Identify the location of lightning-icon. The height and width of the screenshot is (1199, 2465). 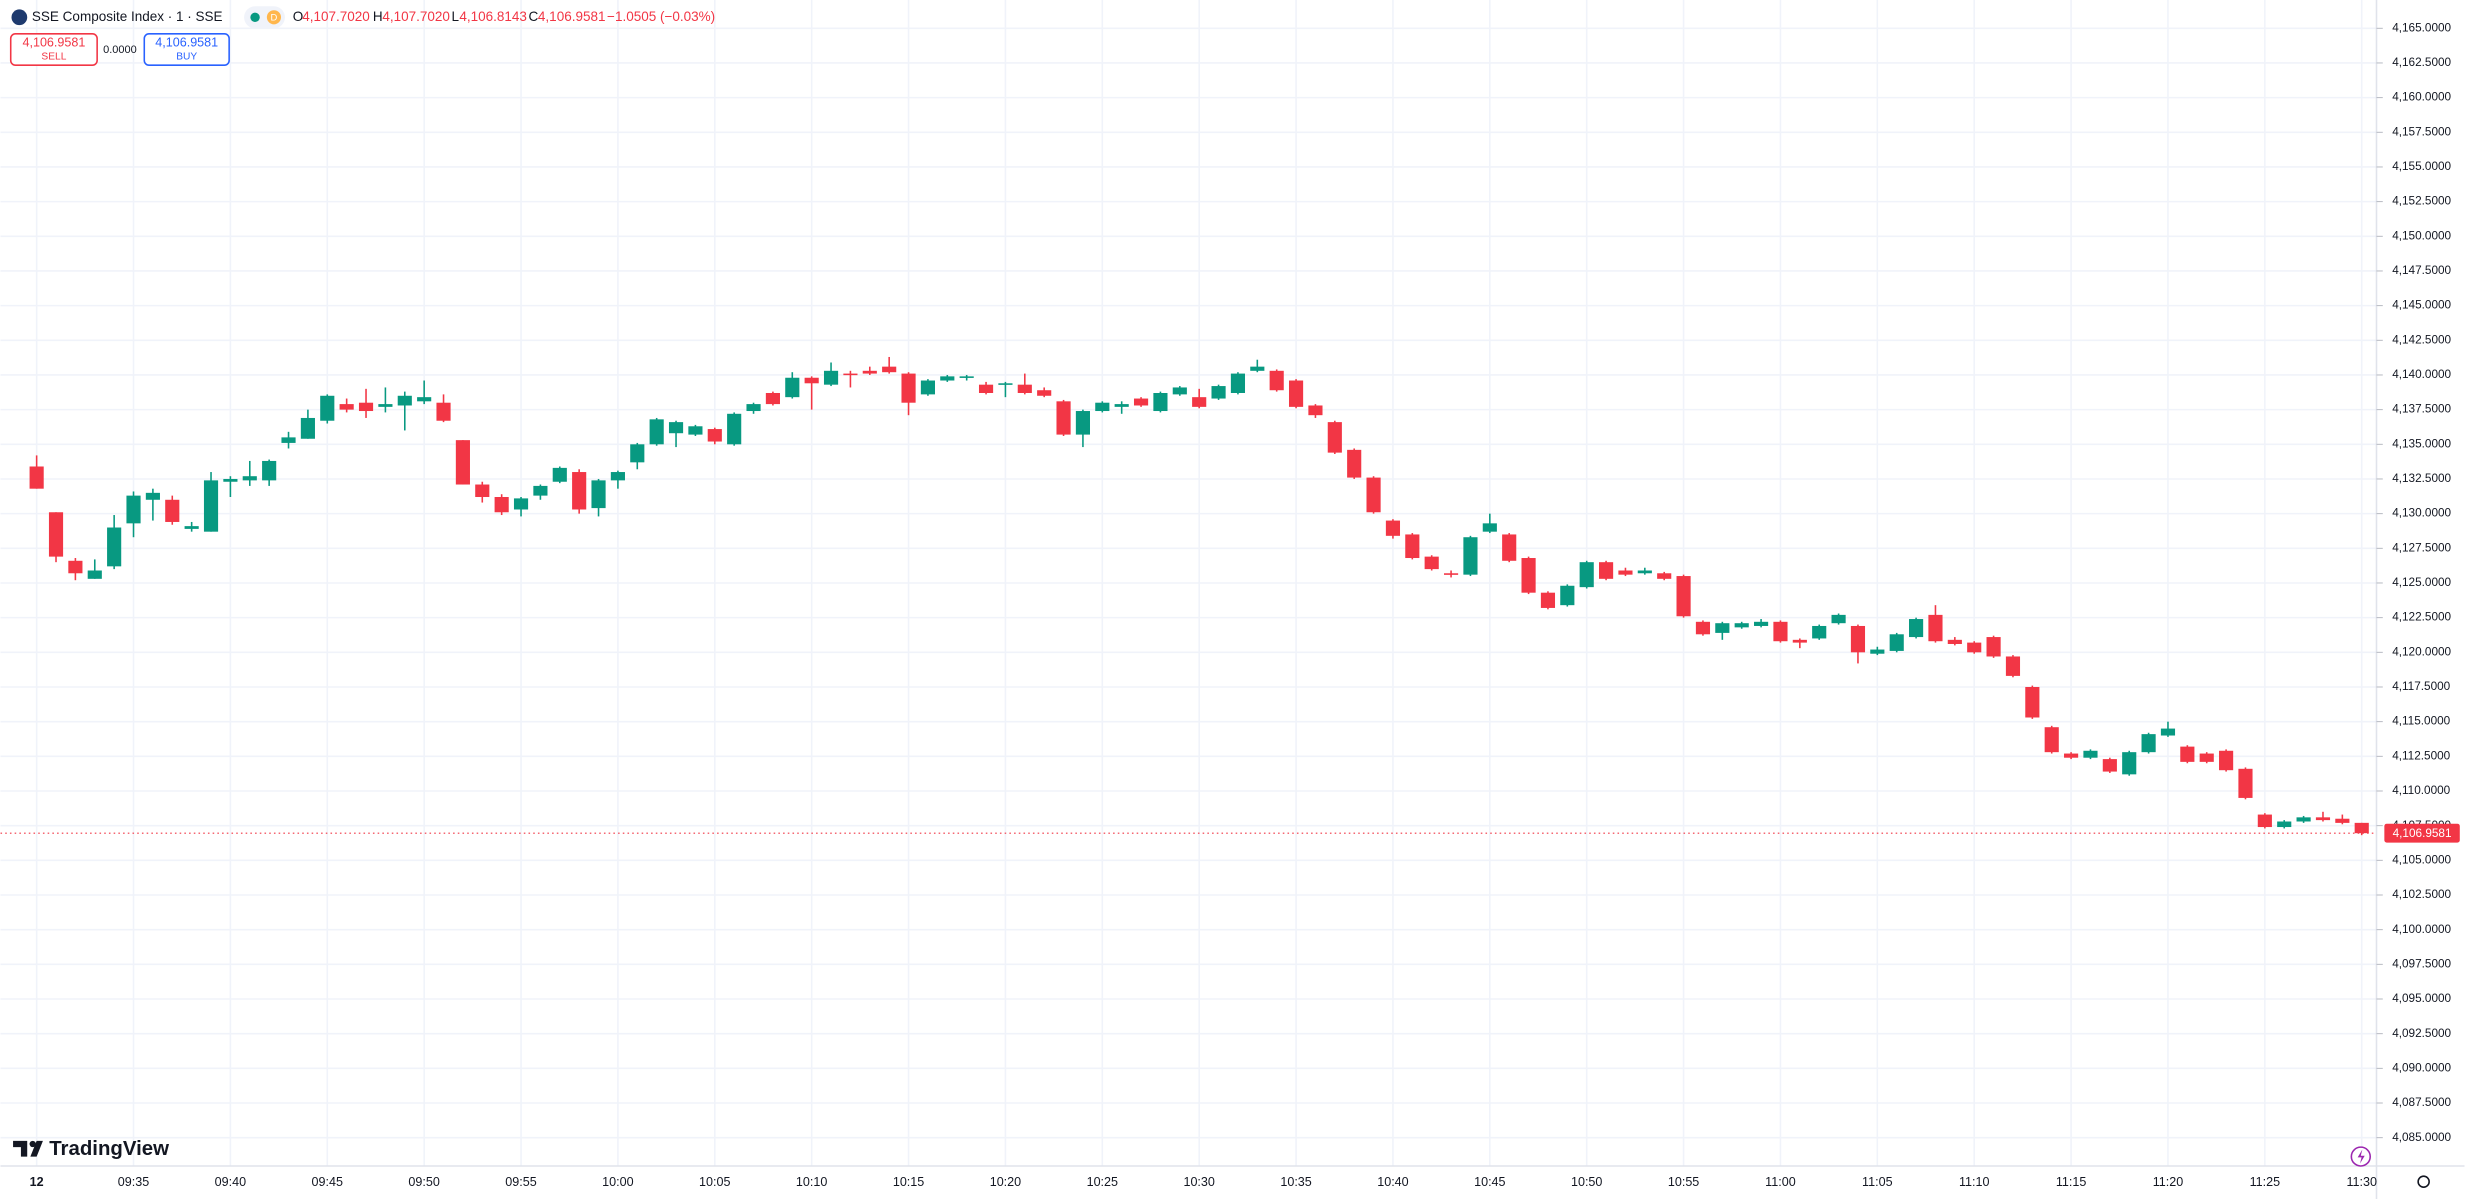
(2361, 1156).